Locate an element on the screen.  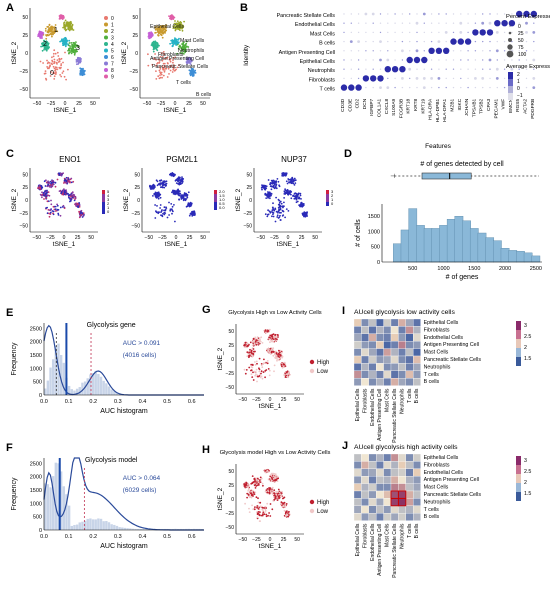
y-tick-label: 500 is located at coordinates (37, 383).